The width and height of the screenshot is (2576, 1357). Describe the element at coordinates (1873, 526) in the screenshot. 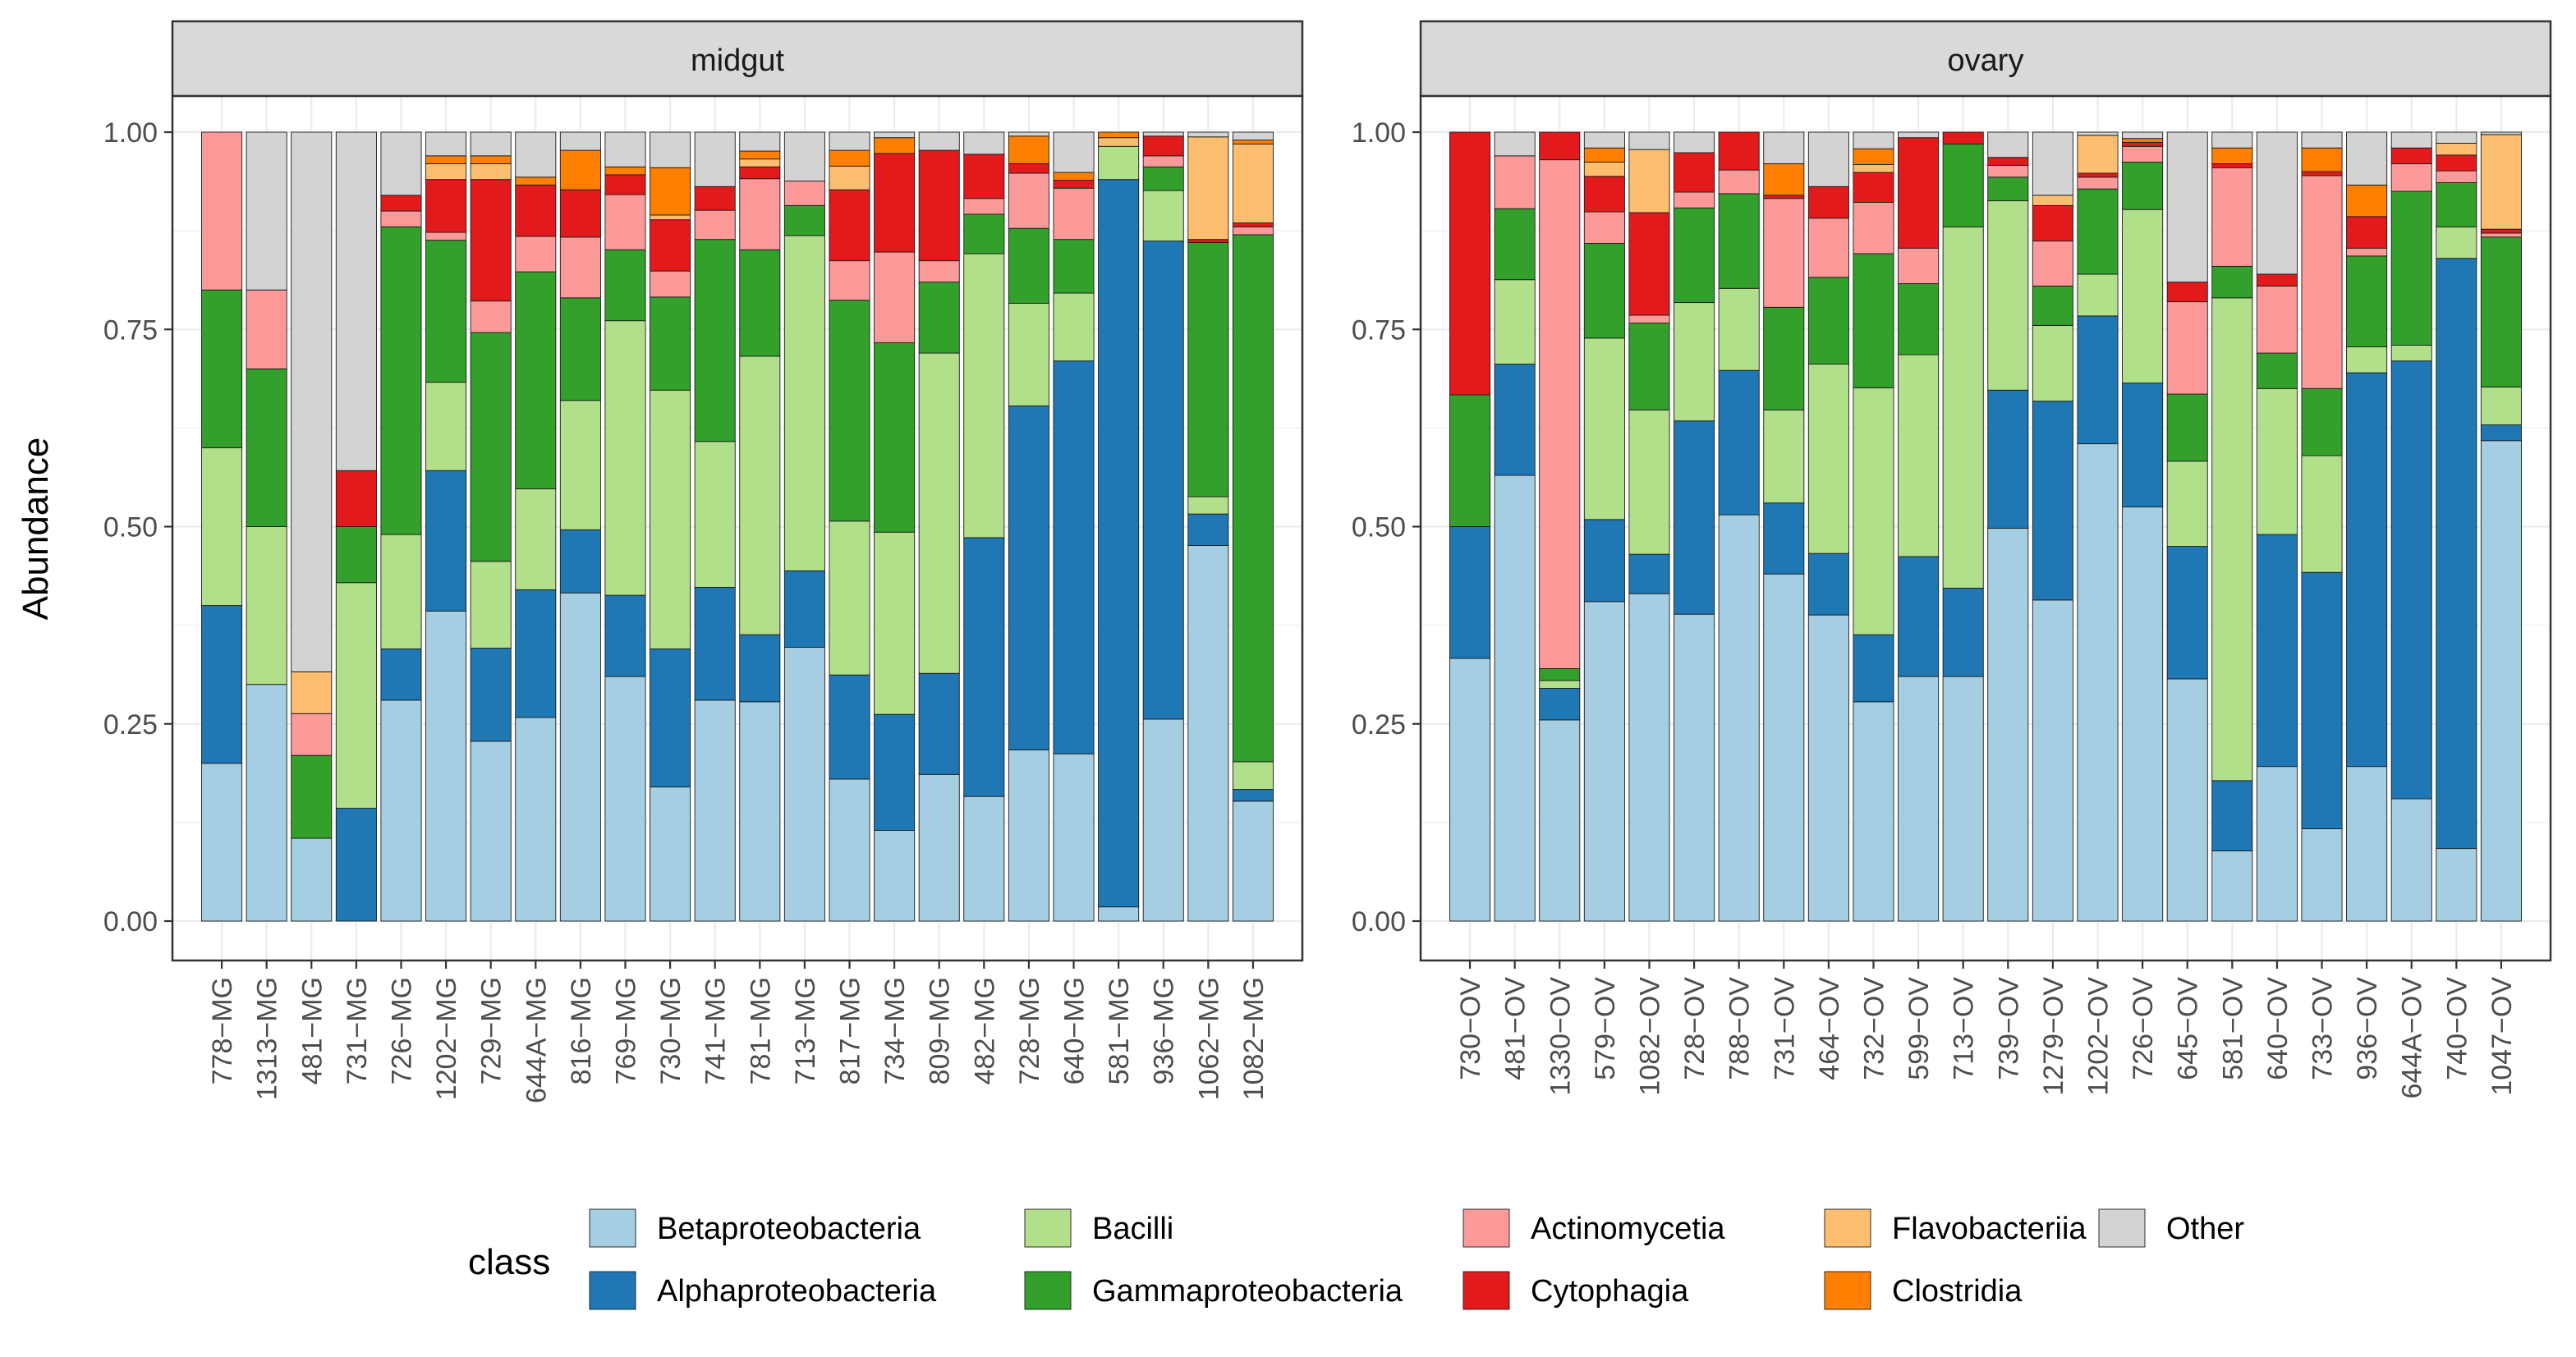

I see `bar-732-ov` at that location.